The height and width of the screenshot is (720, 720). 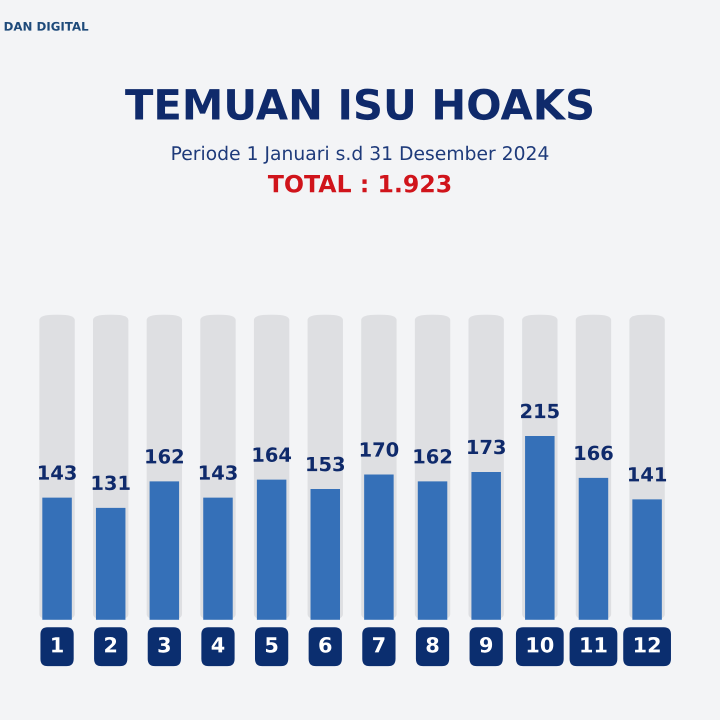 What do you see at coordinates (164, 644) in the screenshot?
I see `x-tick-label: 3` at bounding box center [164, 644].